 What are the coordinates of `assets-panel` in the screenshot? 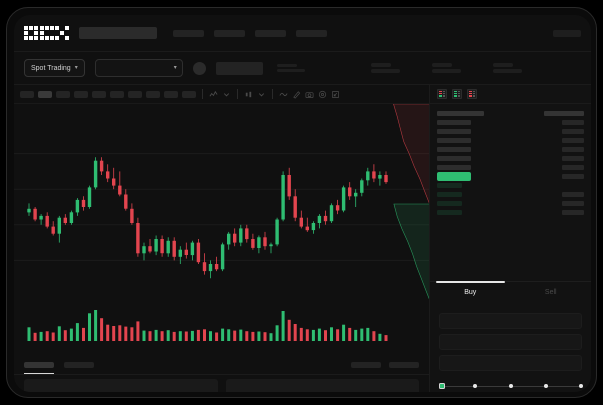 It's located at (322, 385).